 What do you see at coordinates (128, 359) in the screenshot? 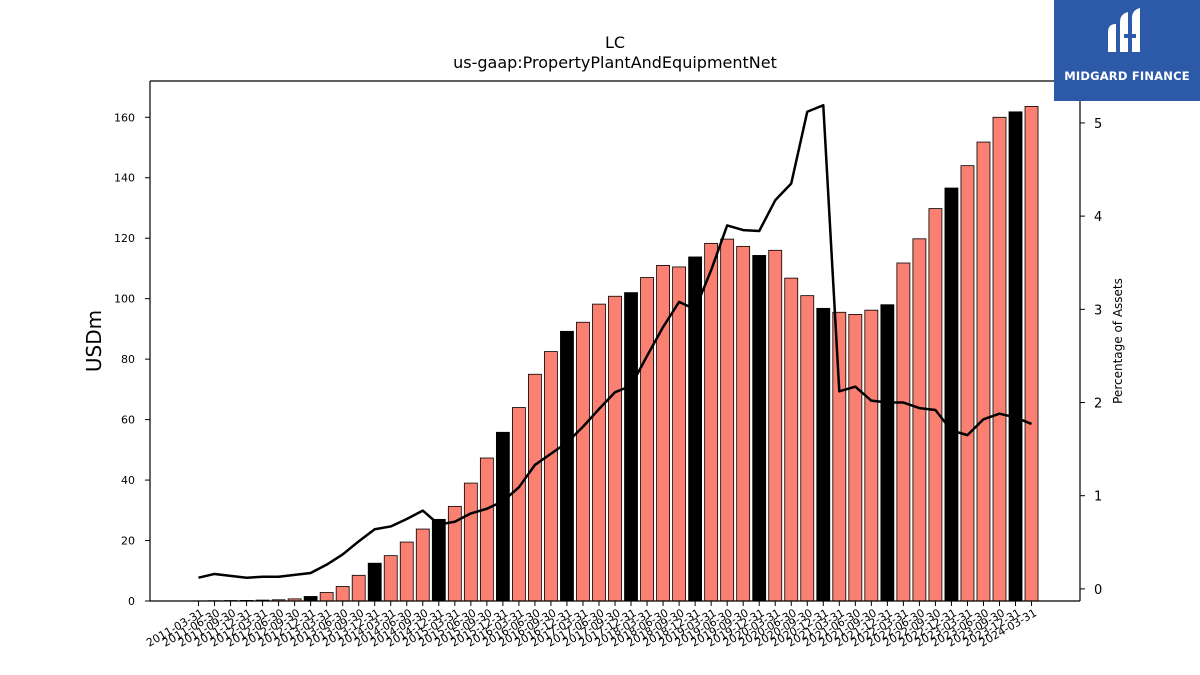
I see `y-tick-label: 80` at bounding box center [128, 359].